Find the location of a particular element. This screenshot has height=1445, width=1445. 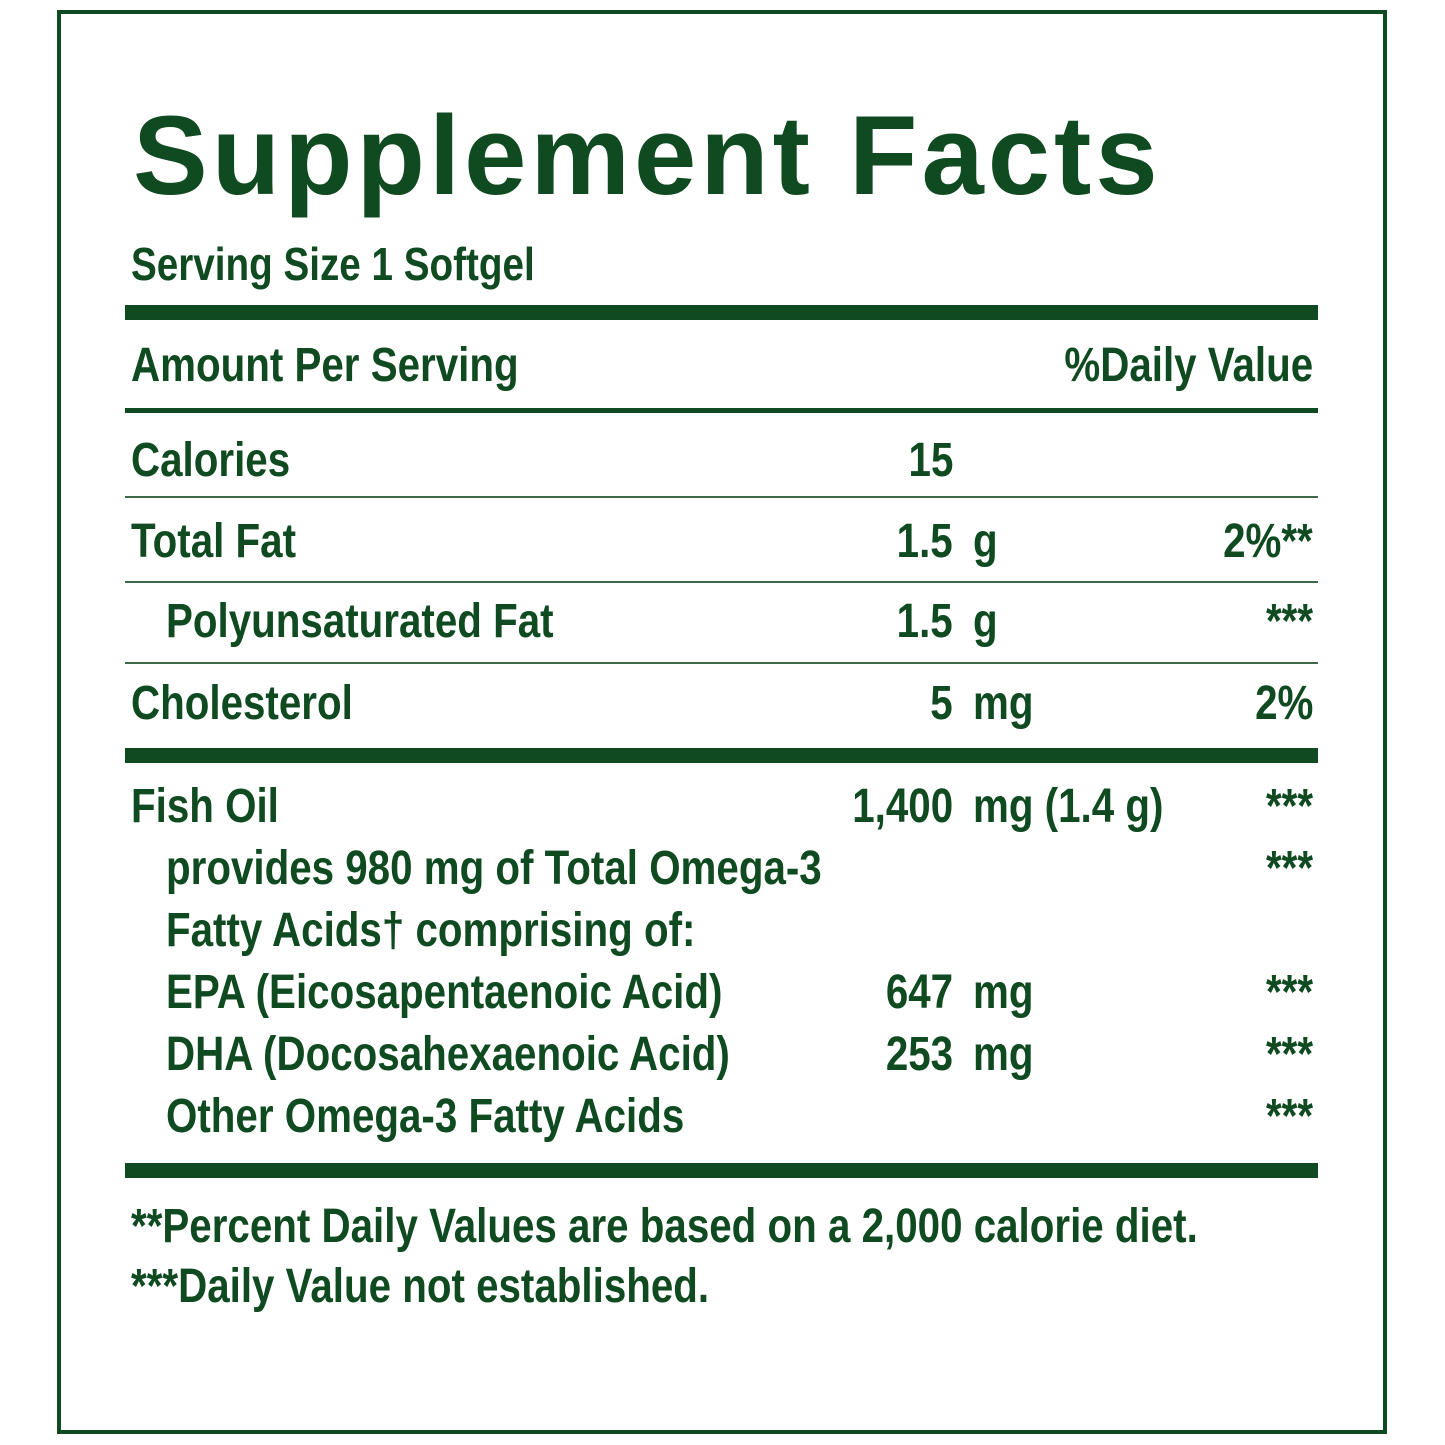

row-amount-total-fat: 1.5 is located at coordinates (924, 541).